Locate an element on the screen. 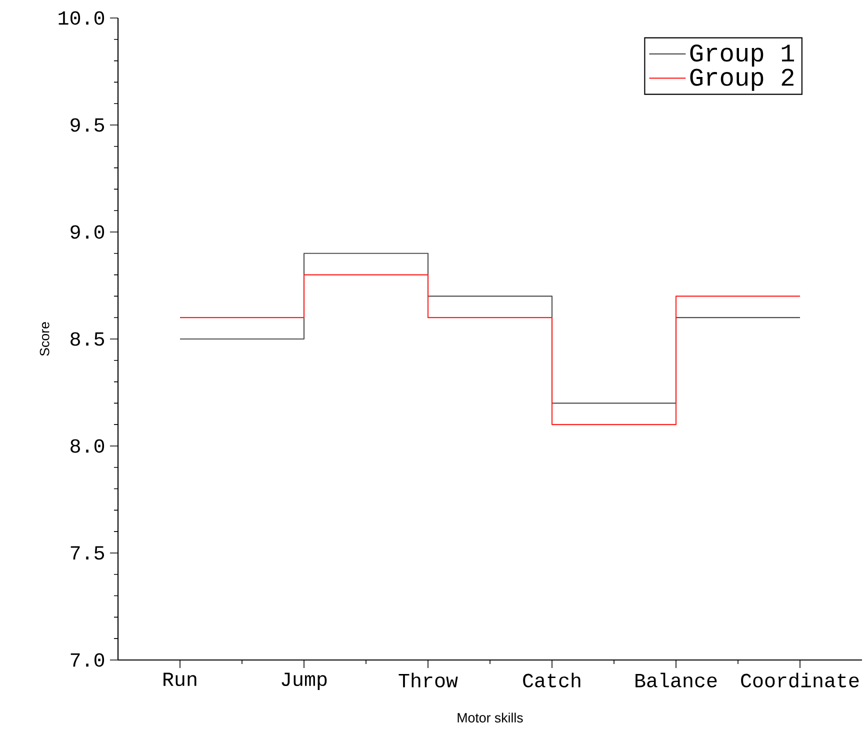 The height and width of the screenshot is (752, 865). x-tick-label: Throw is located at coordinates (428, 680).